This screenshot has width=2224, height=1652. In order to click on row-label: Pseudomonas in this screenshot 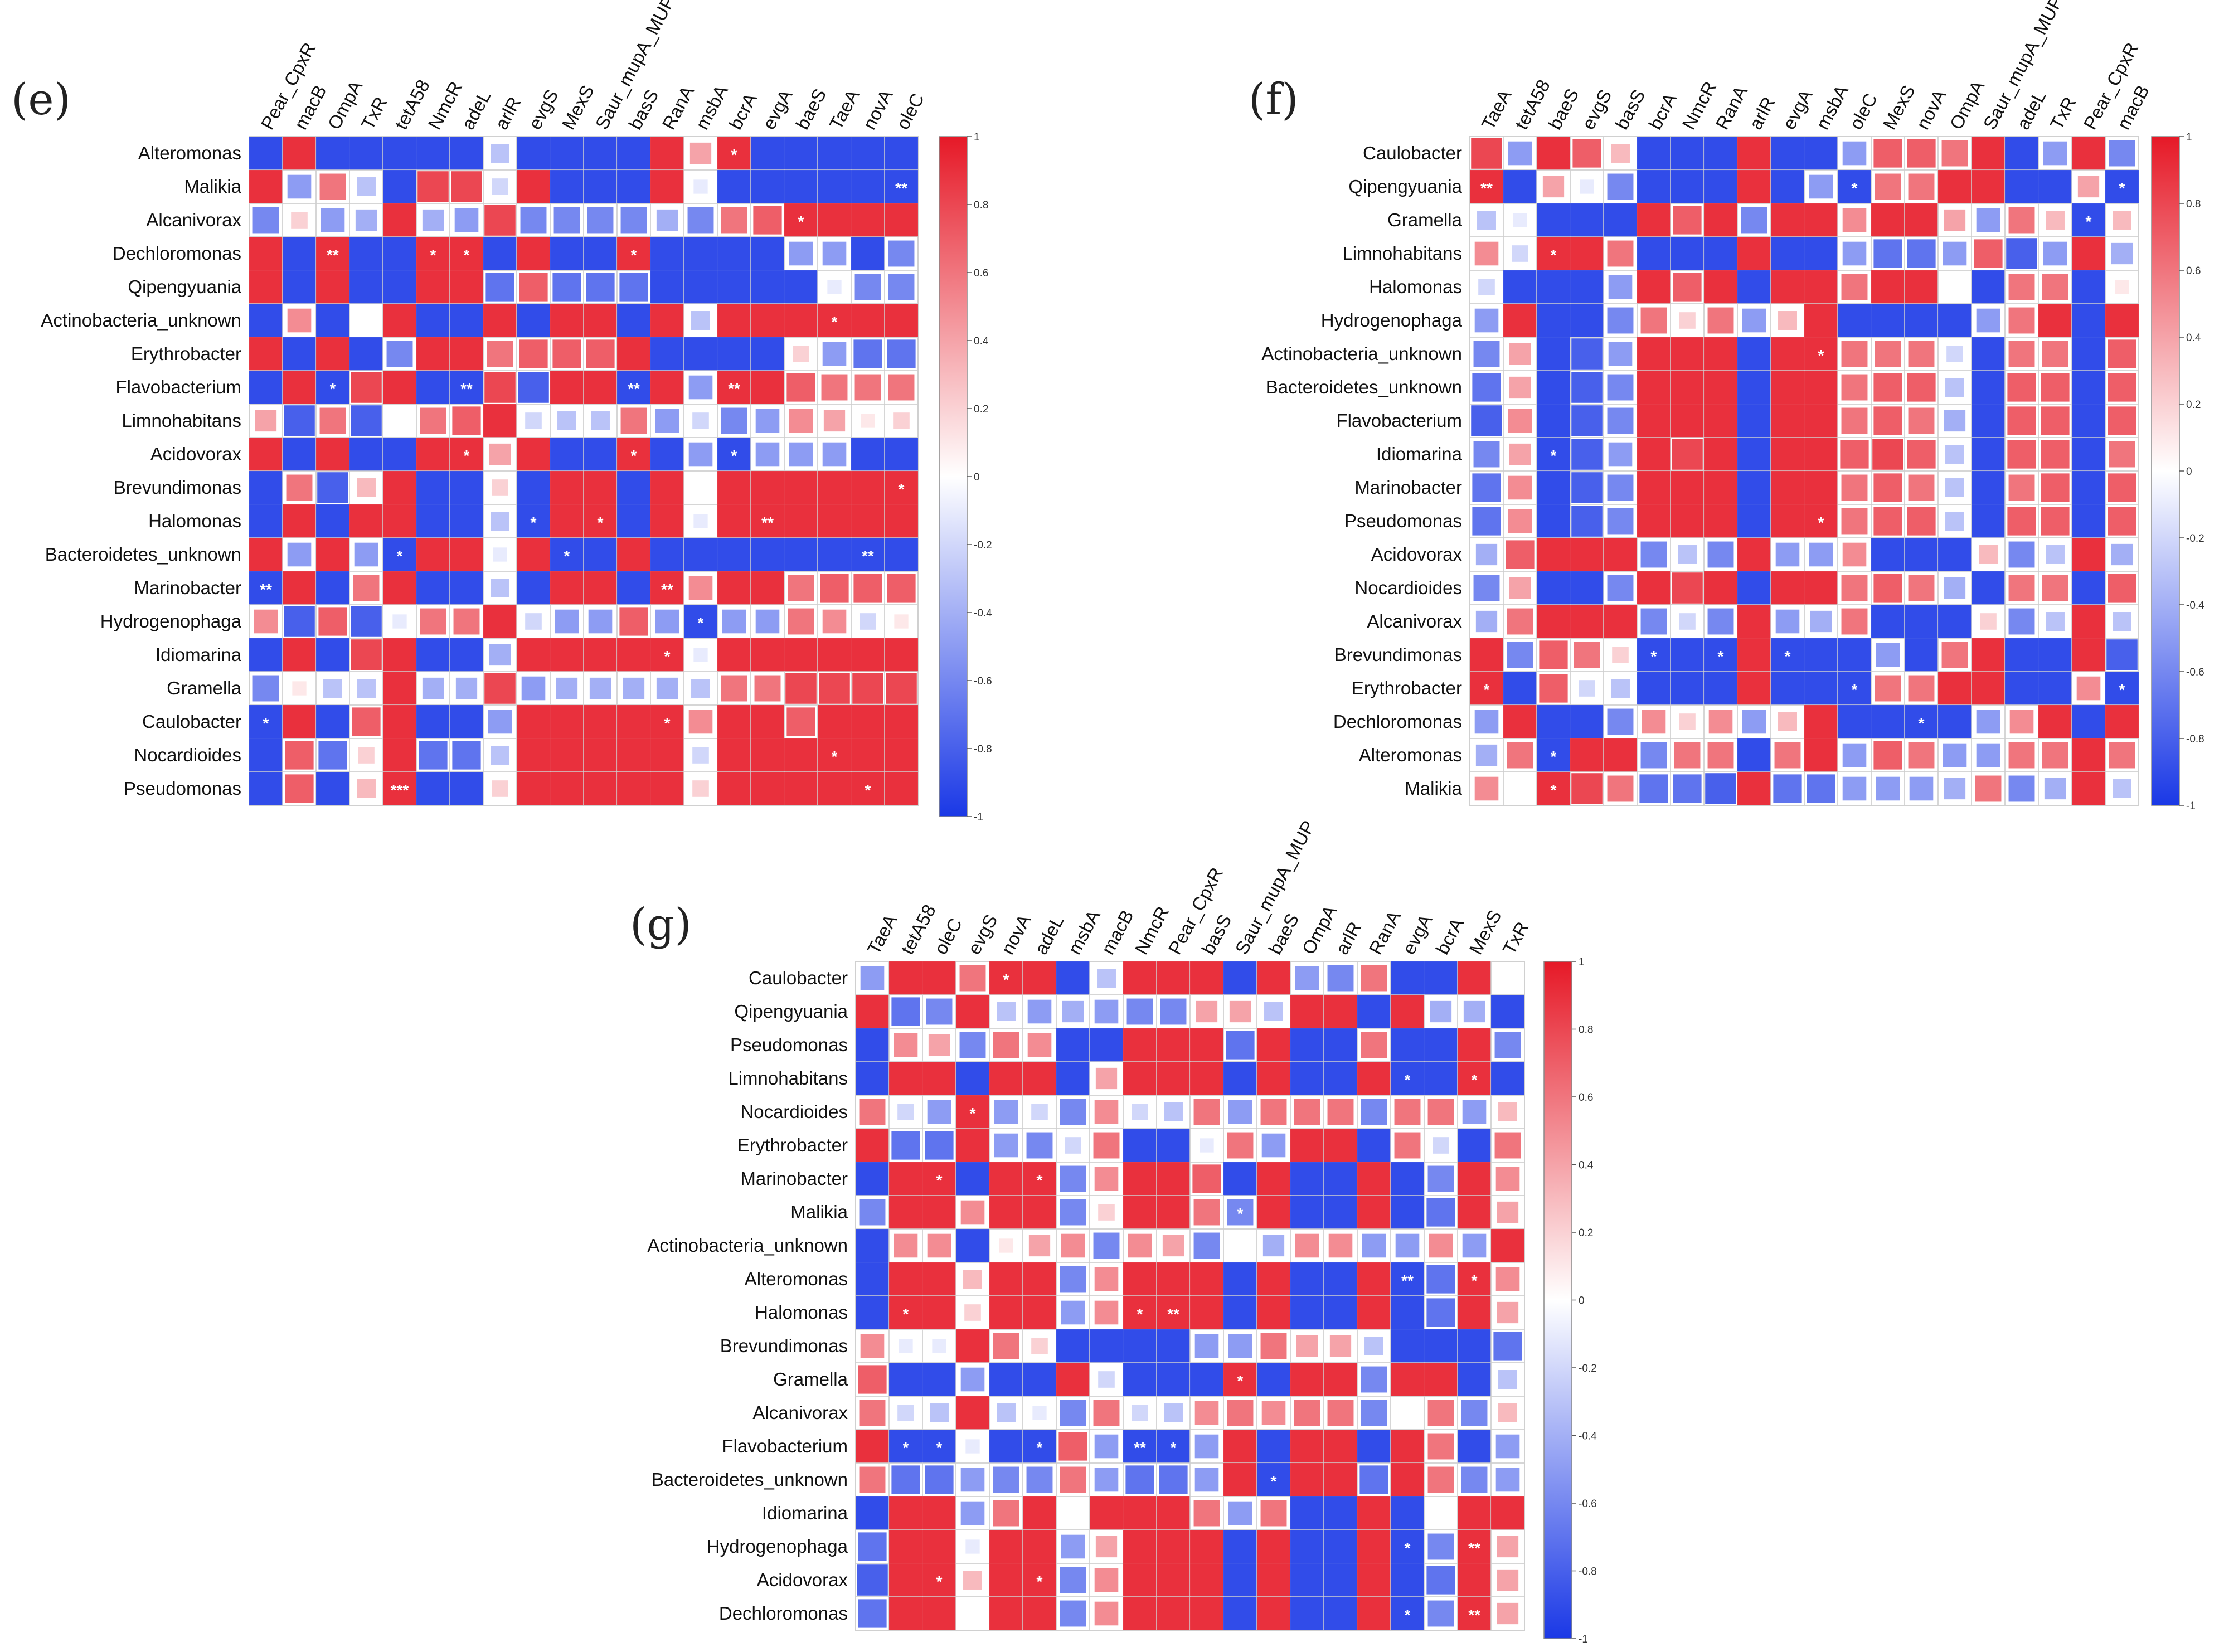, I will do `click(789, 1045)`.